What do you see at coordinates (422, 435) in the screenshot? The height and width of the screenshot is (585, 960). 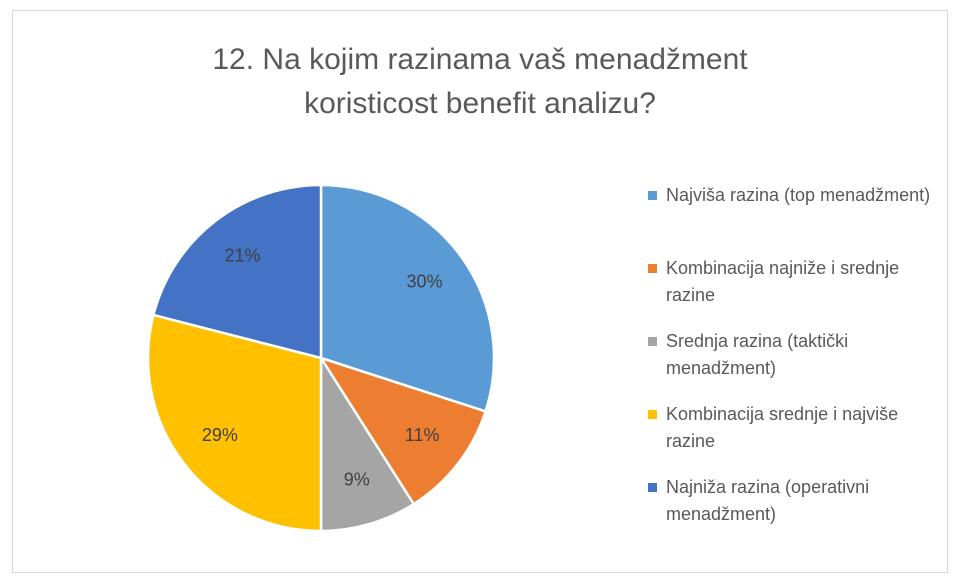 I see `data-label: 11%` at bounding box center [422, 435].